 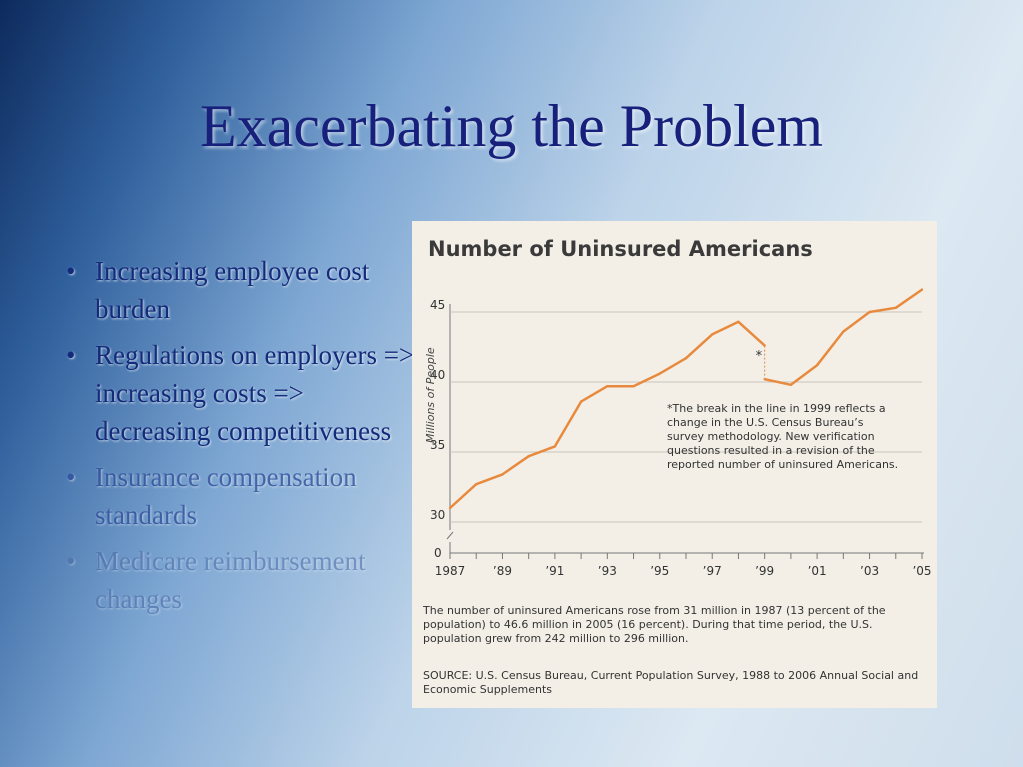 I want to click on source-line: Economic Supplements, so click(x=487, y=689).